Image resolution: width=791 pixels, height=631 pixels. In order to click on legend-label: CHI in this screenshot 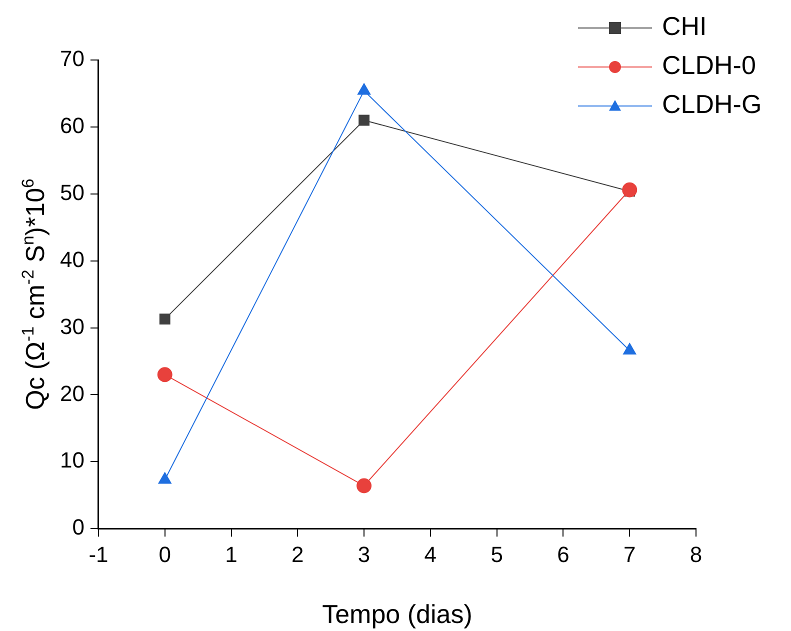, I will do `click(684, 26)`.